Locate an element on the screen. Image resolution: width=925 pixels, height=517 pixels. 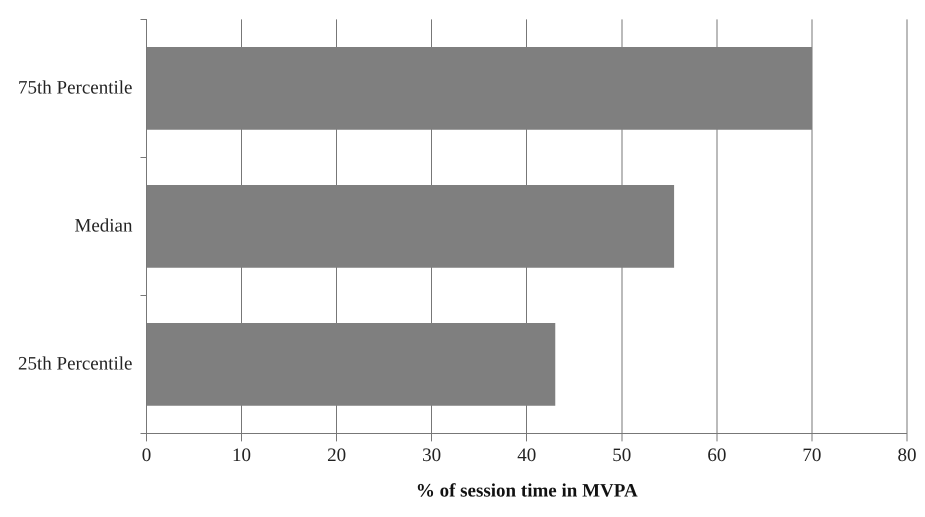
y-tick-label: Median is located at coordinates (103, 225).